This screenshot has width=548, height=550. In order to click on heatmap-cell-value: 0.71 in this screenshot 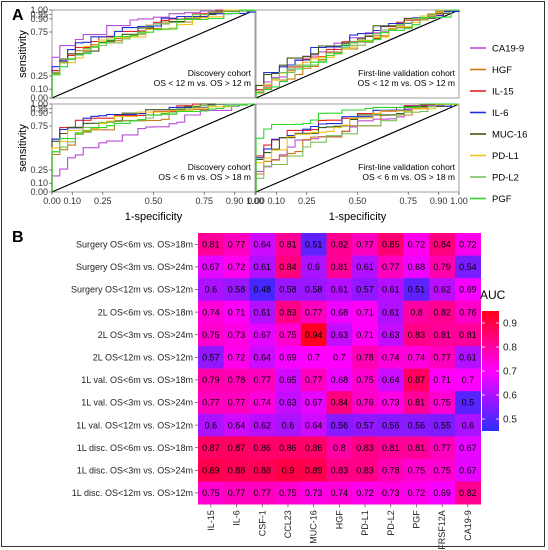, I will do `click(442, 380)`.